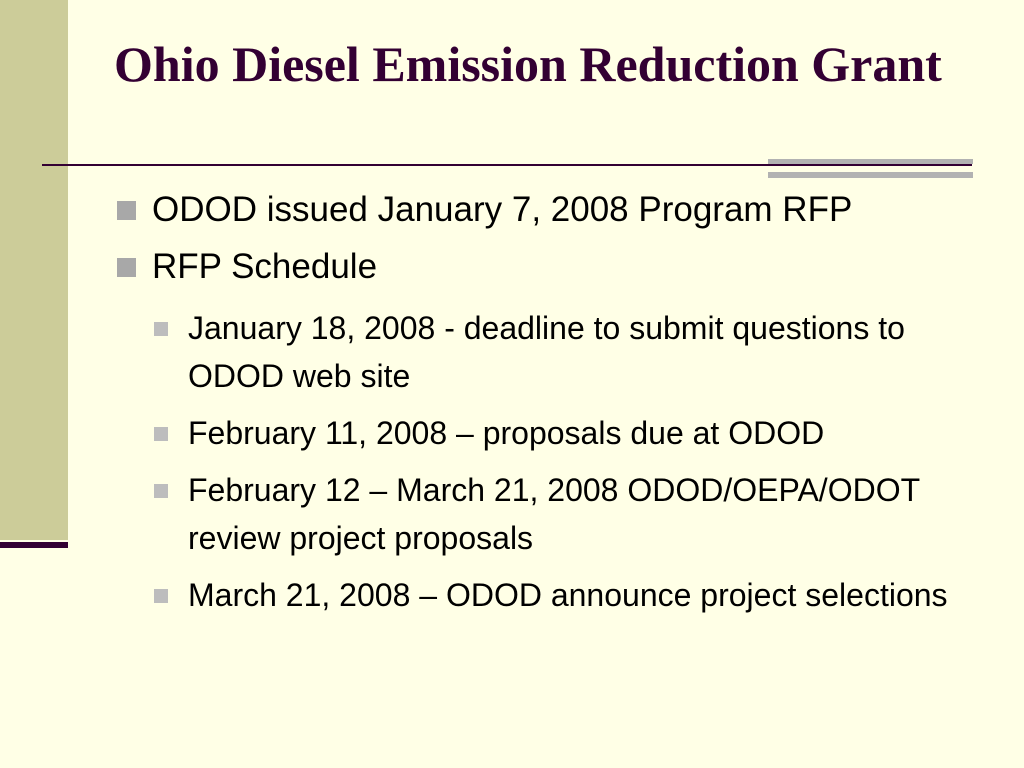 The width and height of the screenshot is (1024, 768). What do you see at coordinates (34, 545) in the screenshot?
I see `side-accent-bar` at bounding box center [34, 545].